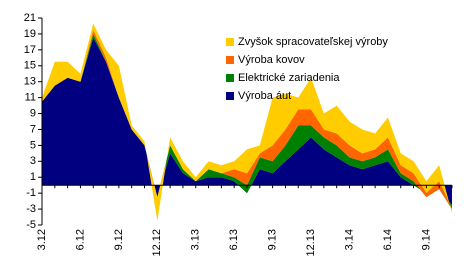 The image size is (475, 277). Describe the element at coordinates (42, 239) in the screenshot. I see `x-tick-label: 3.12` at that location.